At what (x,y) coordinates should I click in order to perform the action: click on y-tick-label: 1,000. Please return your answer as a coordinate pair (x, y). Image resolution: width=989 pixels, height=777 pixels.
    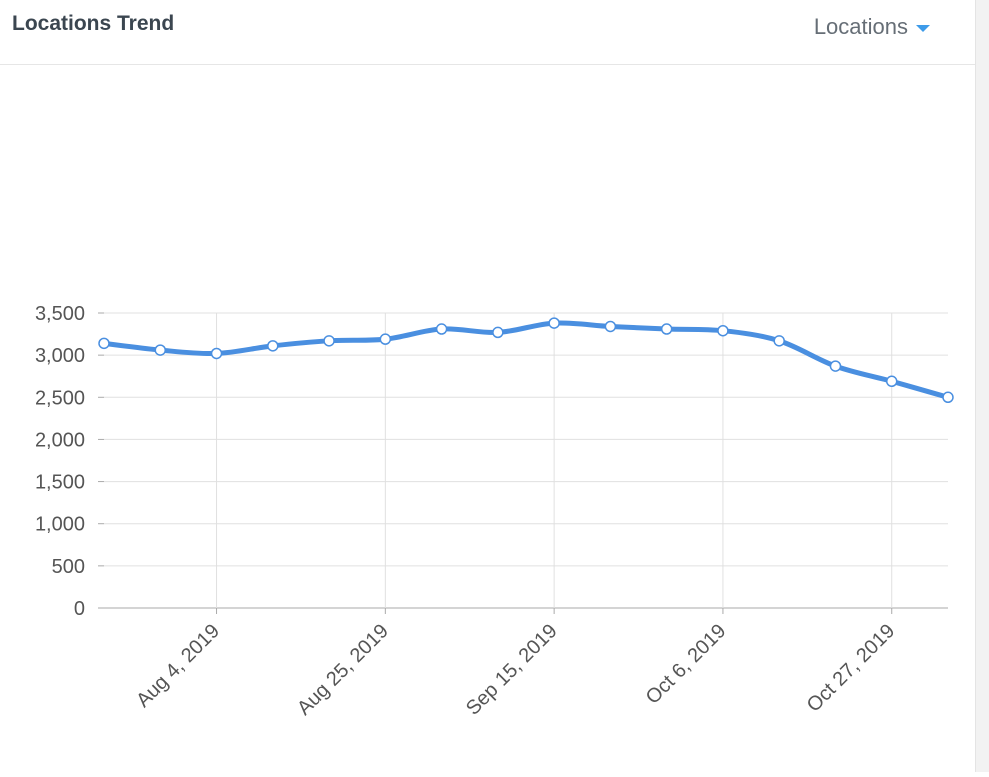
    Looking at the image, I should click on (60, 525).